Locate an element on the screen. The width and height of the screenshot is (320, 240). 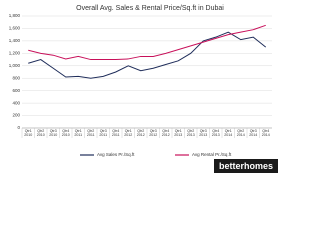
x-tick-label: Qtr3 2011 is located at coordinates (103, 133).